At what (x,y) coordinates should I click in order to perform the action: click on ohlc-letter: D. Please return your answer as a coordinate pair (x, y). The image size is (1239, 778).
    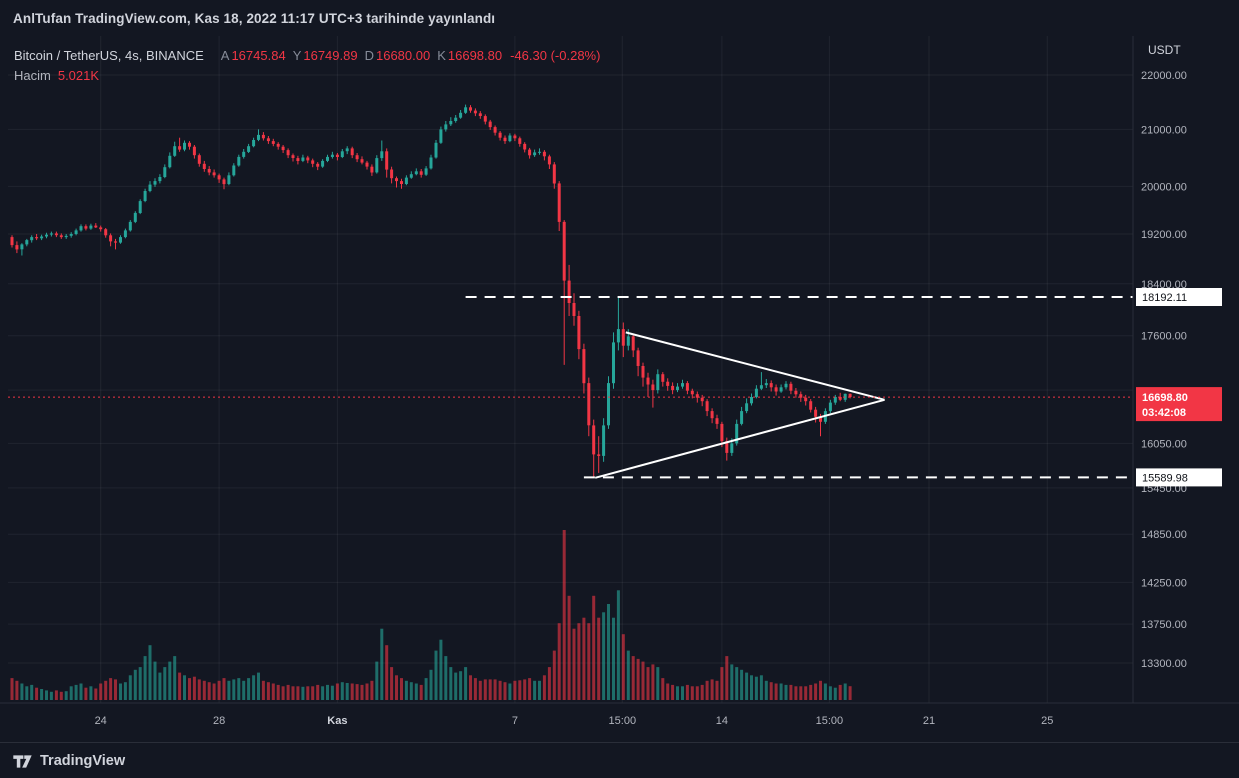
    Looking at the image, I should click on (369, 55).